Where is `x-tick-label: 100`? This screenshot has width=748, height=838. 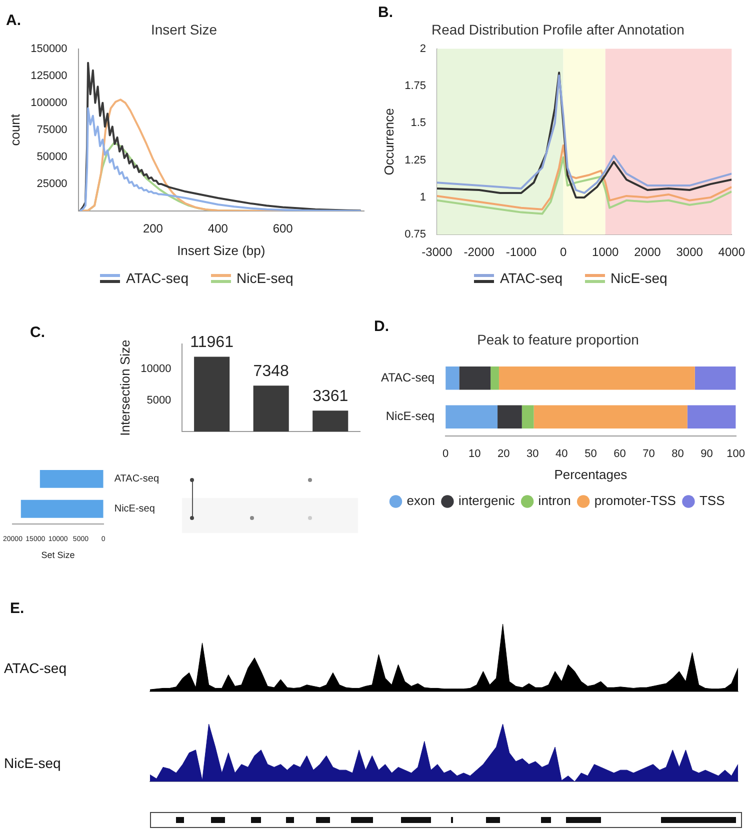
x-tick-label: 100 is located at coordinates (736, 454).